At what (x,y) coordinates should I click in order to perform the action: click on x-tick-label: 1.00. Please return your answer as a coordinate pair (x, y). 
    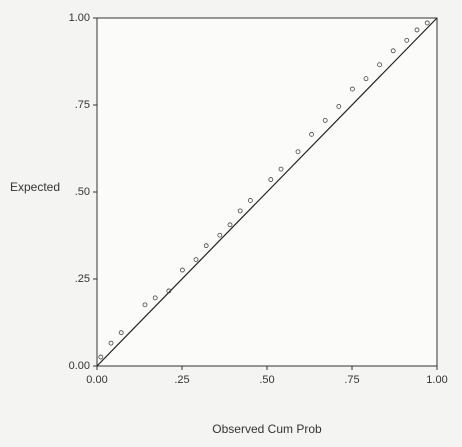
    Looking at the image, I should click on (436, 380).